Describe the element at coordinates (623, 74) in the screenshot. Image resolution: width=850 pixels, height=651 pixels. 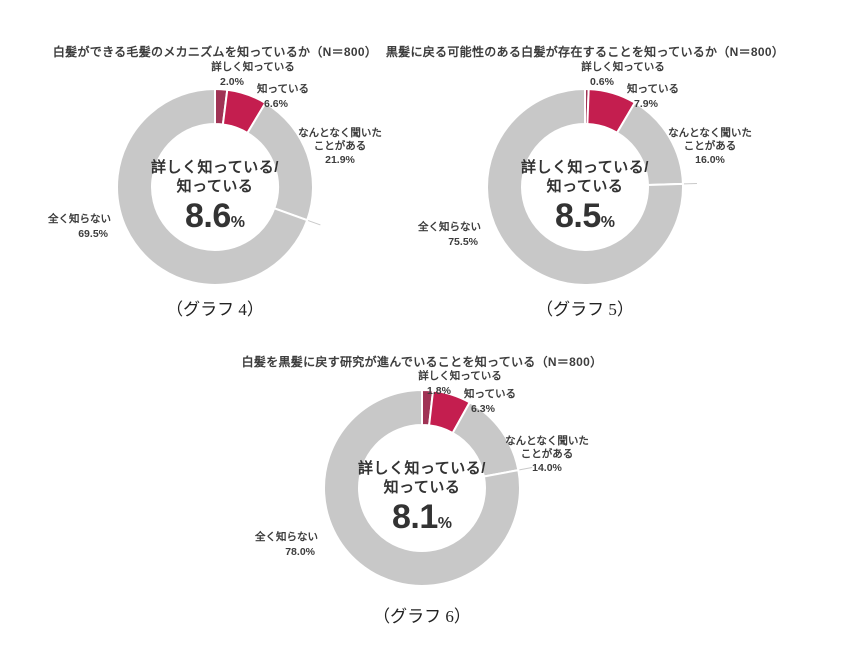
I see `segment-label-detail-know: 詳しく知っている 0.6%` at that location.